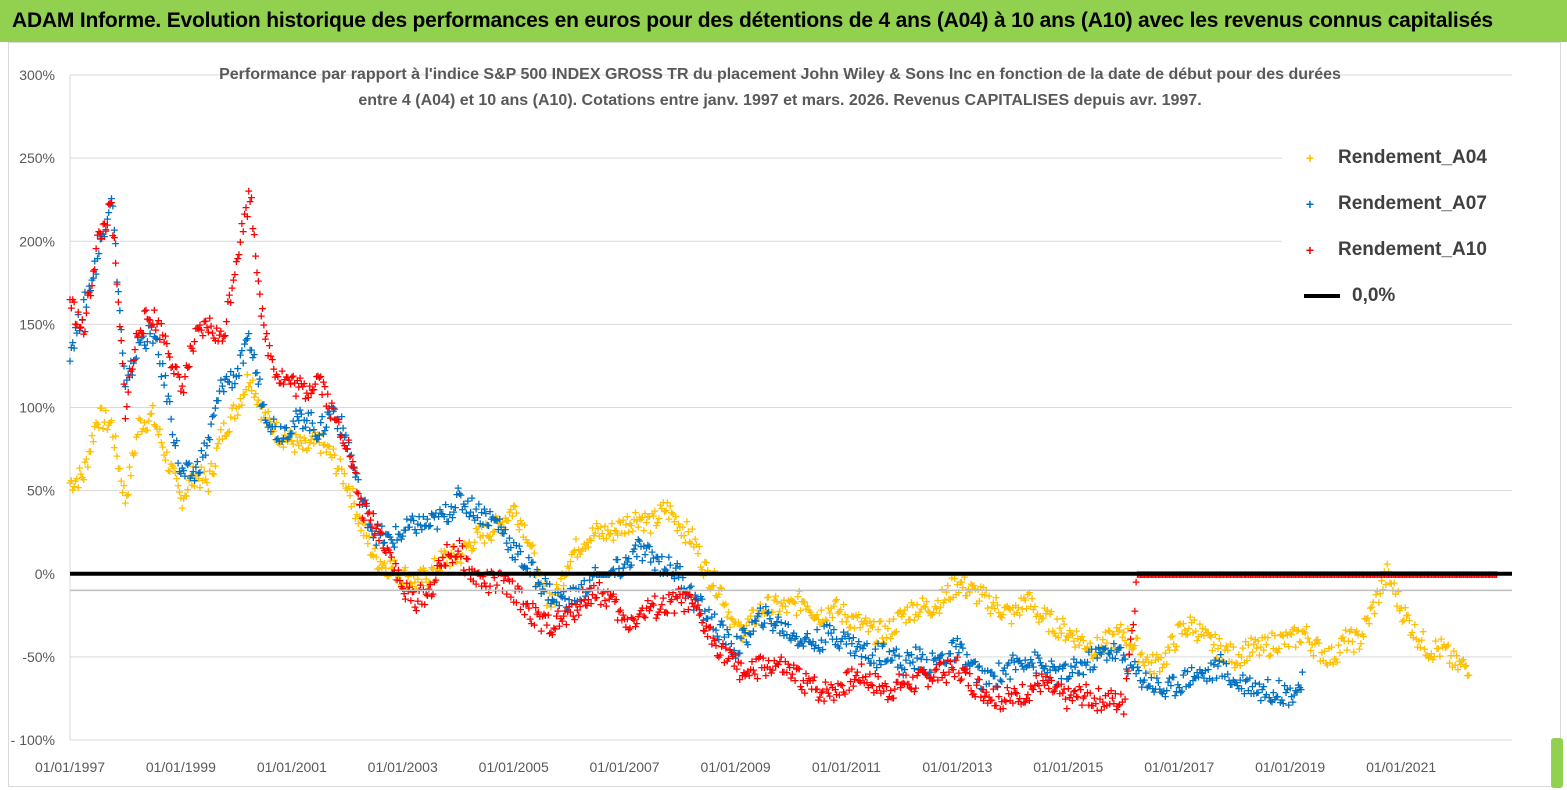 This screenshot has height=790, width=1567. I want to click on x-tick-label: 01/01/2003, so click(403, 767).